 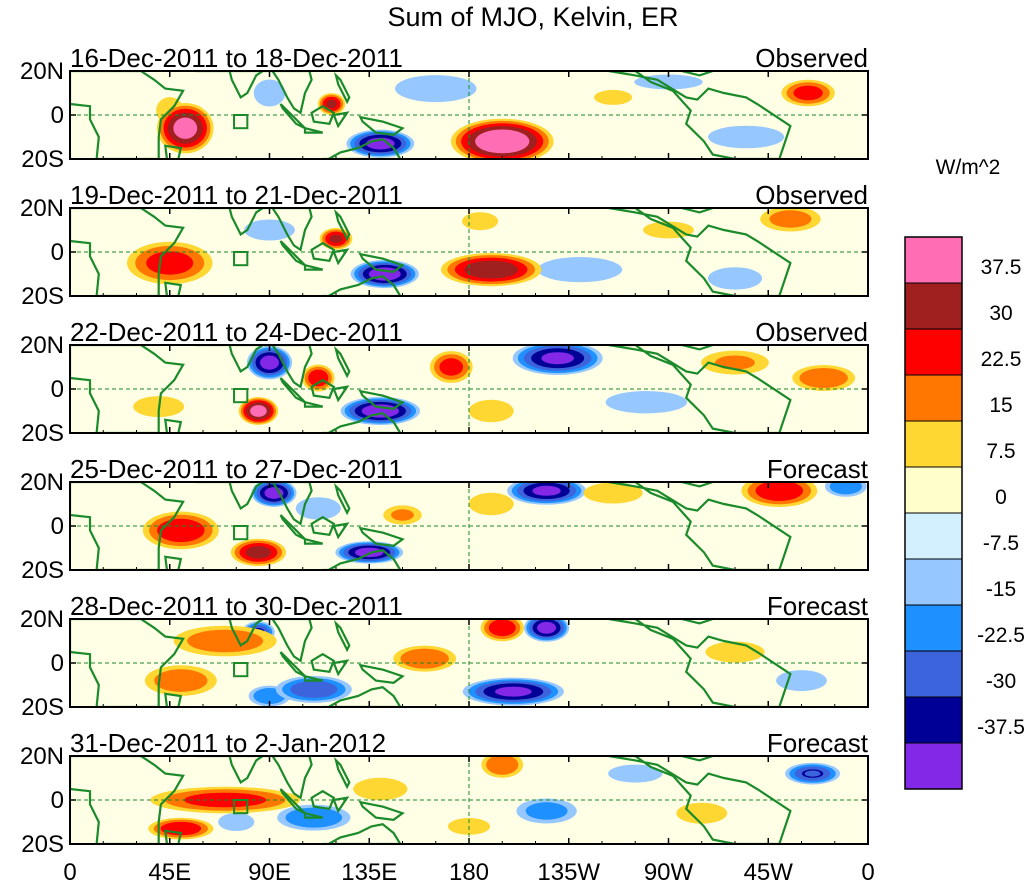 I want to click on colorbar-tick-label: 0, so click(x=1001, y=497).